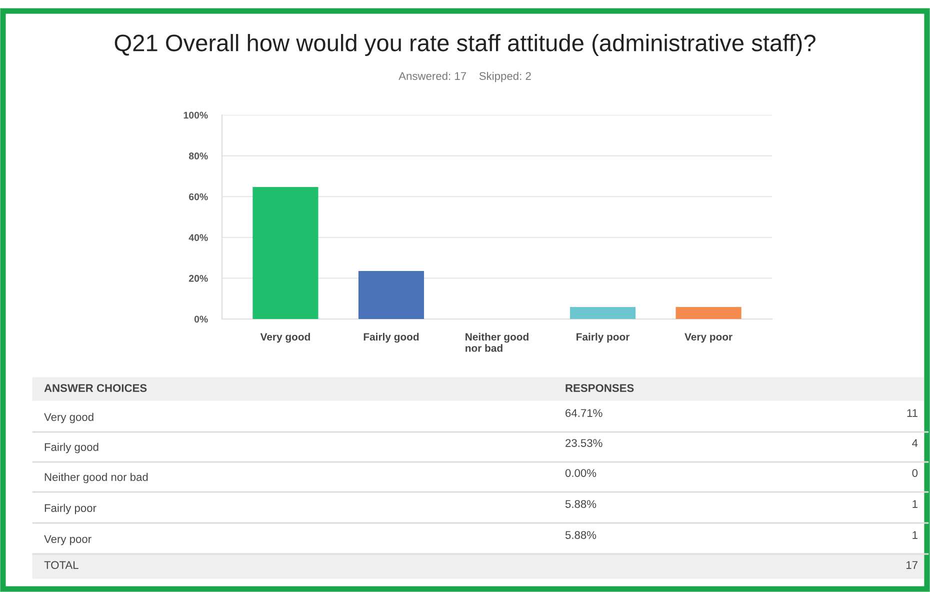  What do you see at coordinates (285, 337) in the screenshot?
I see `x-tick-label: Very good` at bounding box center [285, 337].